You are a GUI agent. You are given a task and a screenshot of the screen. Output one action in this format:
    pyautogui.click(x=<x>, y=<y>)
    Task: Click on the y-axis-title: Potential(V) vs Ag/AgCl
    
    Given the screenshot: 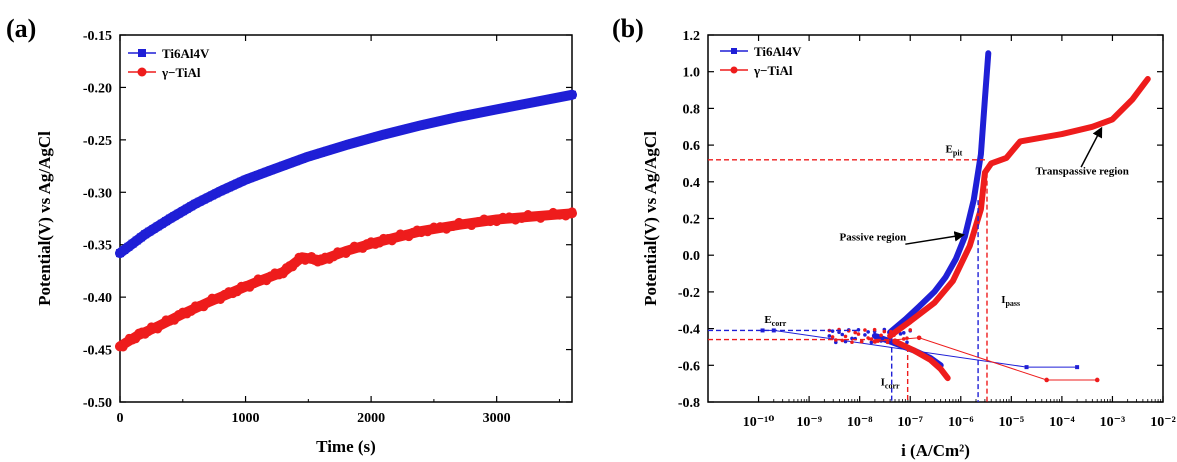 What is the action you would take?
    pyautogui.click(x=650, y=218)
    